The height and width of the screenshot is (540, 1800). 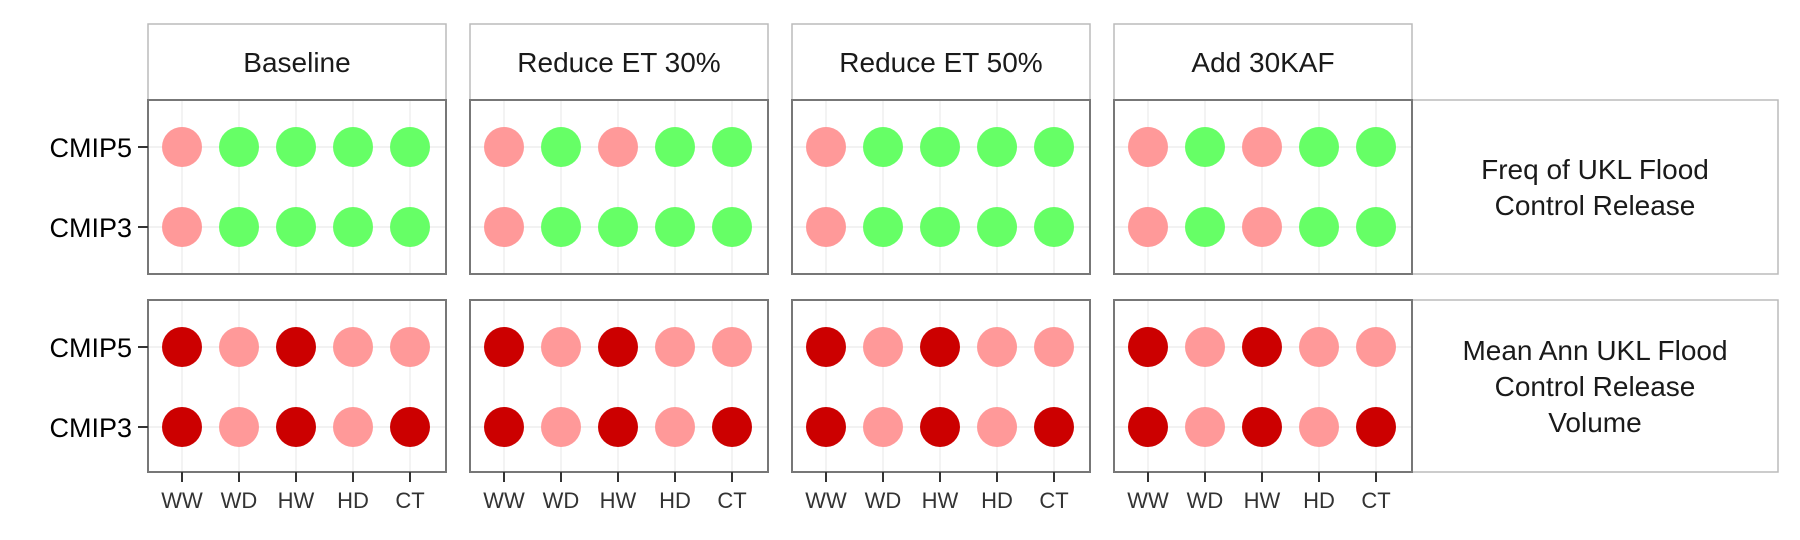 I want to click on column-strip-label: Reduce ET 30%, so click(x=618, y=62).